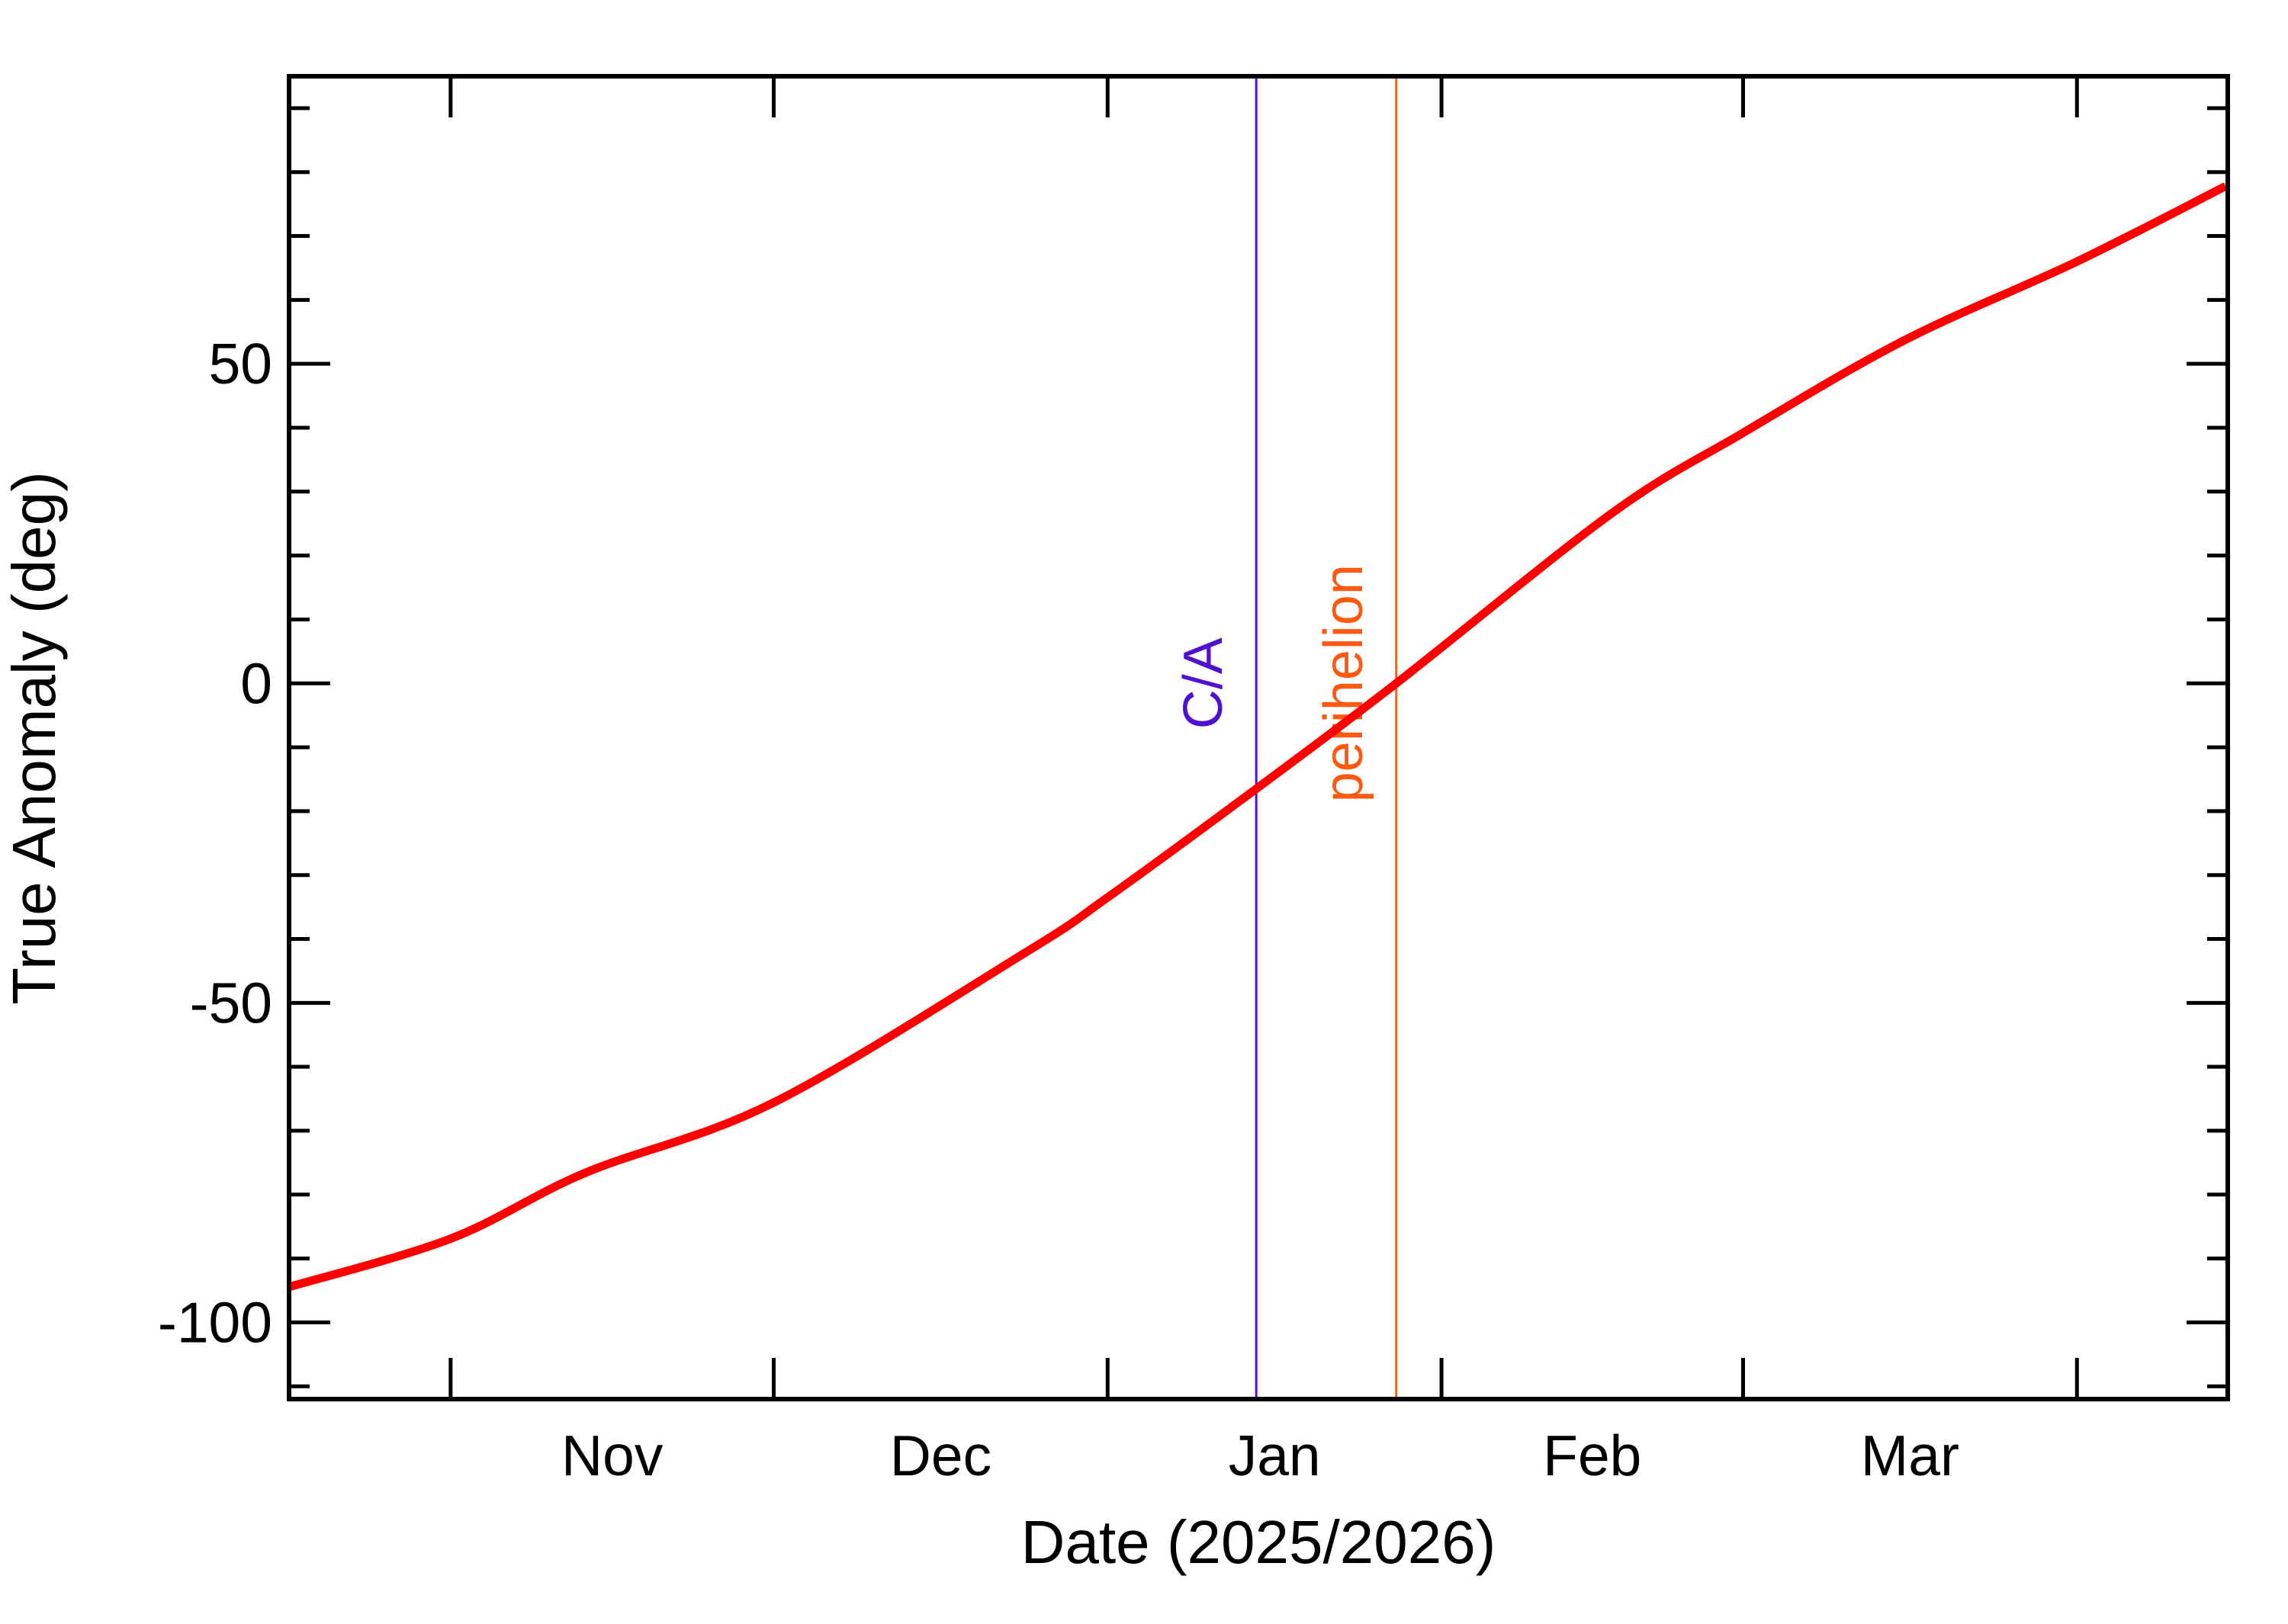 The width and height of the screenshot is (2288, 1624). Describe the element at coordinates (1592, 1455) in the screenshot. I see `x-tick-label: Feb` at that location.